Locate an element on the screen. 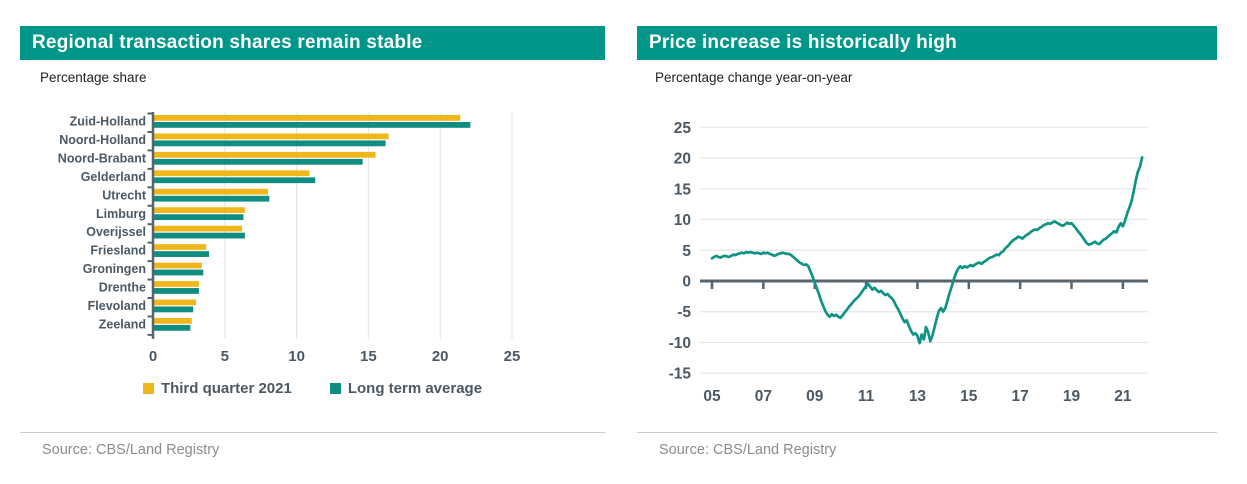 The image size is (1247, 484). y-tick-label-5: 5 is located at coordinates (686, 251).